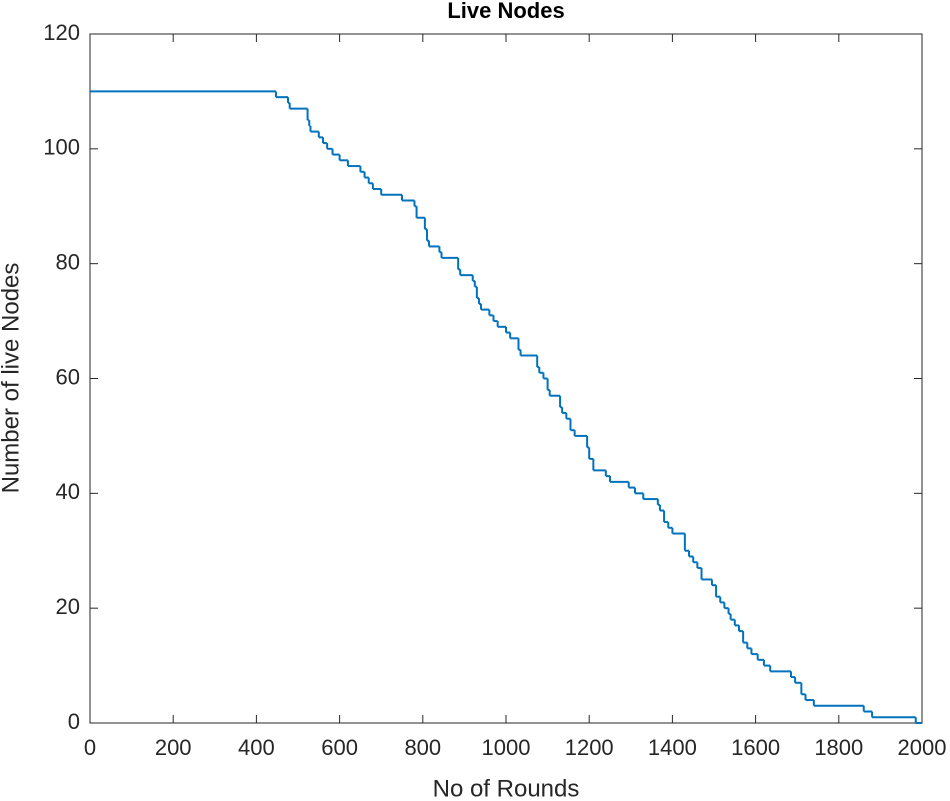  Describe the element at coordinates (68, 261) in the screenshot. I see `y-tick-label: 80` at that location.